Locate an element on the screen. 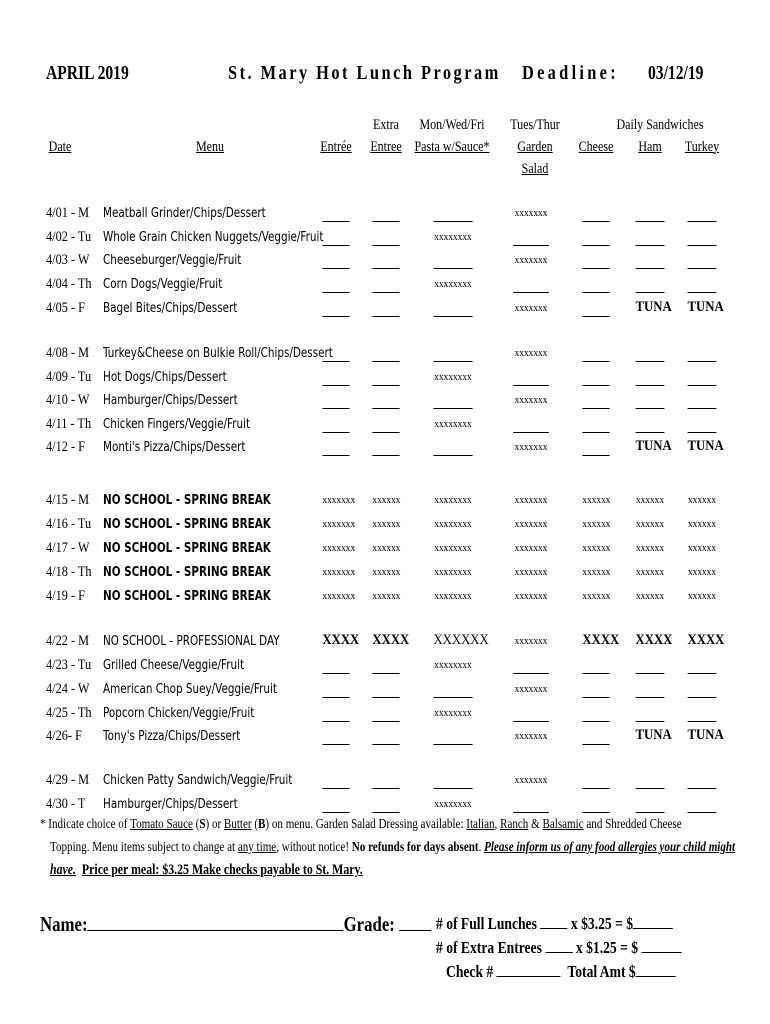 The width and height of the screenshot is (770, 1024). full-lunches-field: # of Full Lunches x $3.25 = $ is located at coordinates (555, 924).